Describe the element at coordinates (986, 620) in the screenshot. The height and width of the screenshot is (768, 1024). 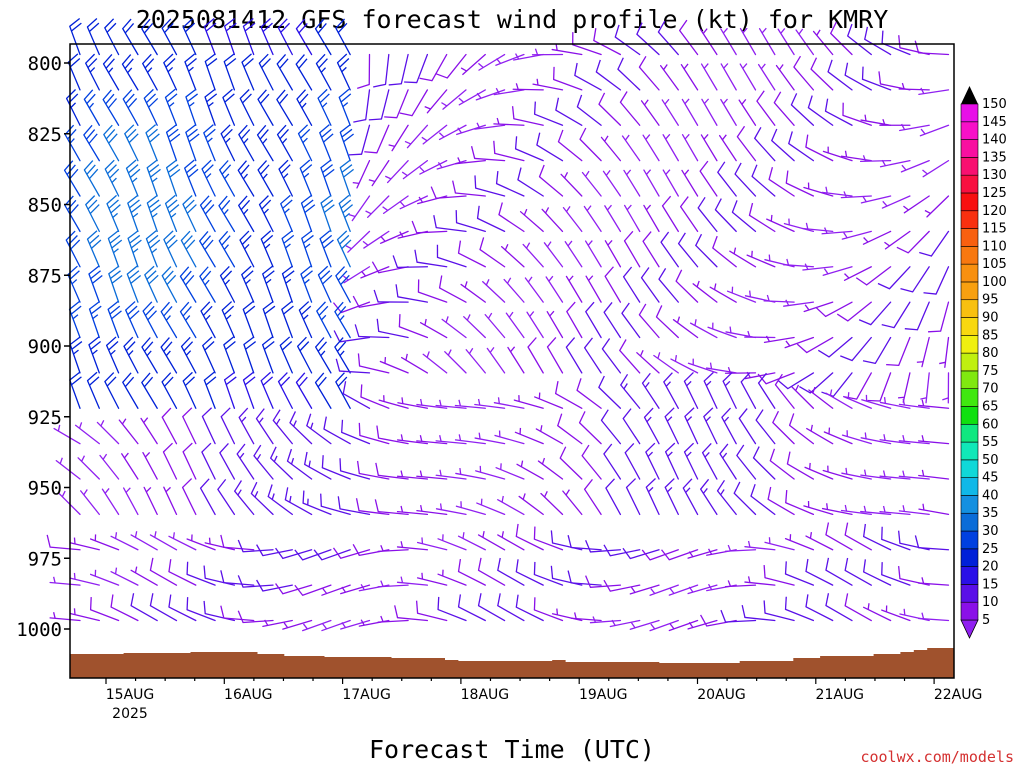
I see `colorbar-label: 5` at that location.